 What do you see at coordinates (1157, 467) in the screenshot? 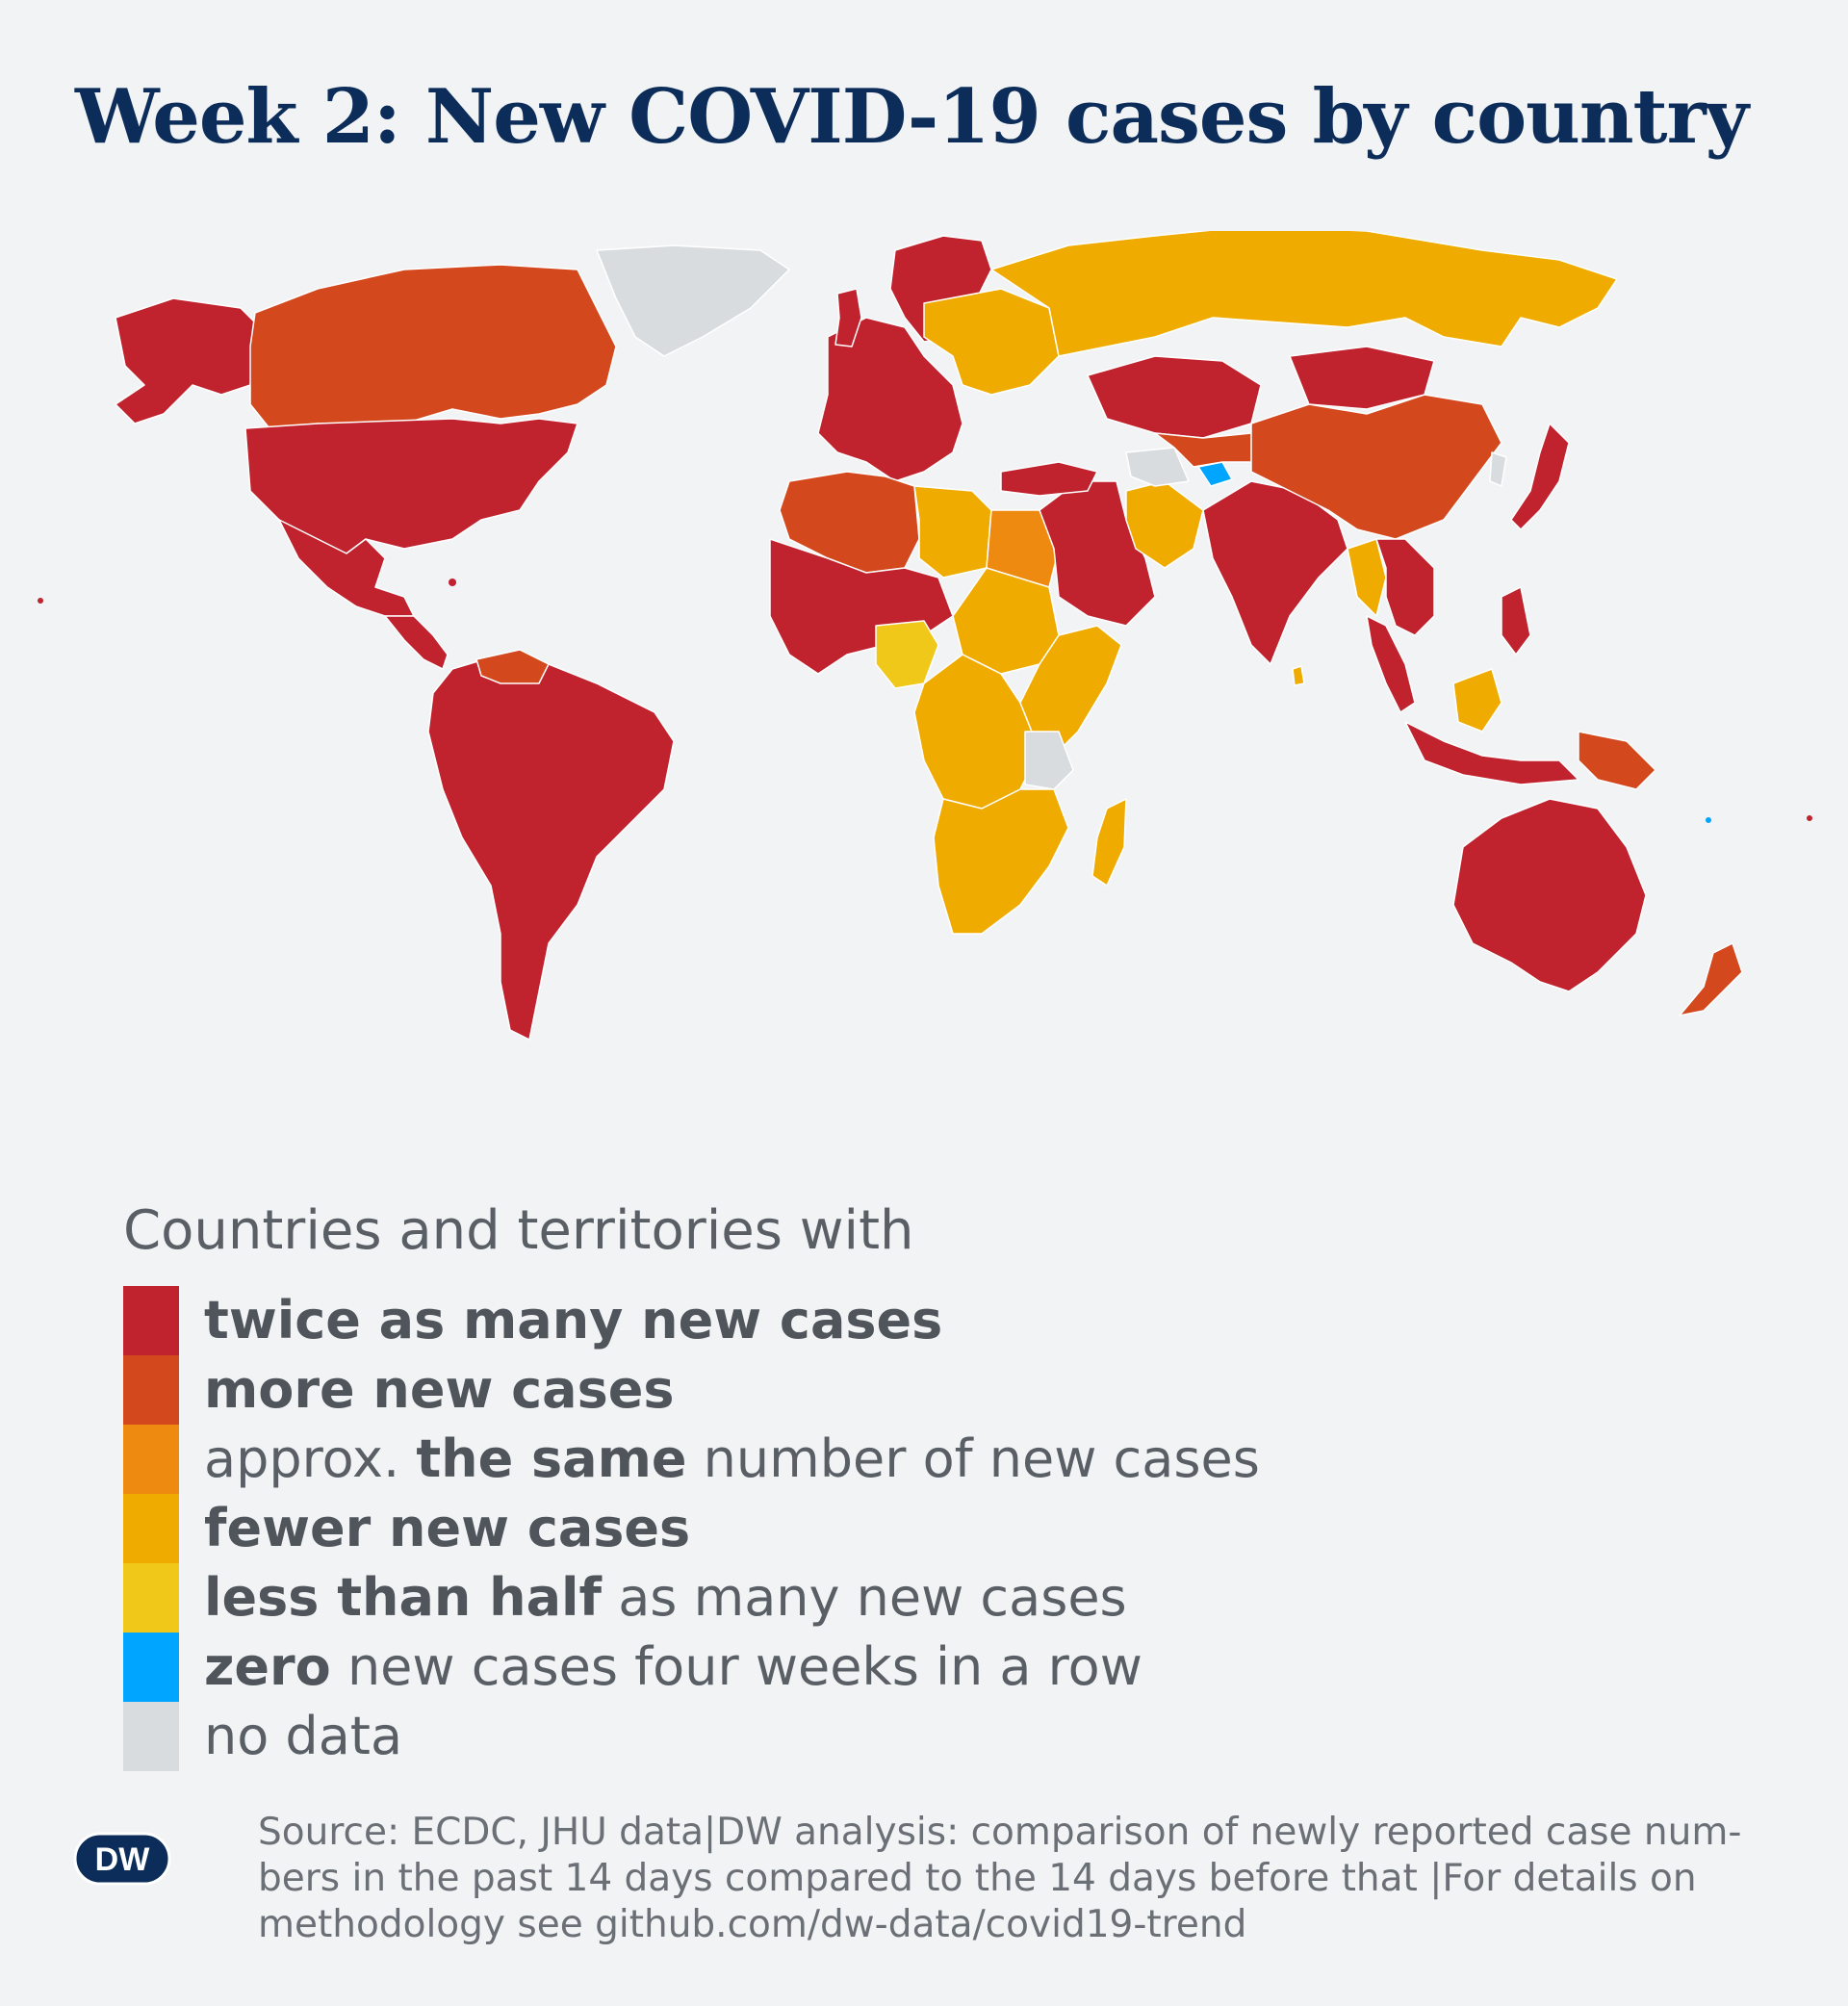
I see `region-turkmenistan` at bounding box center [1157, 467].